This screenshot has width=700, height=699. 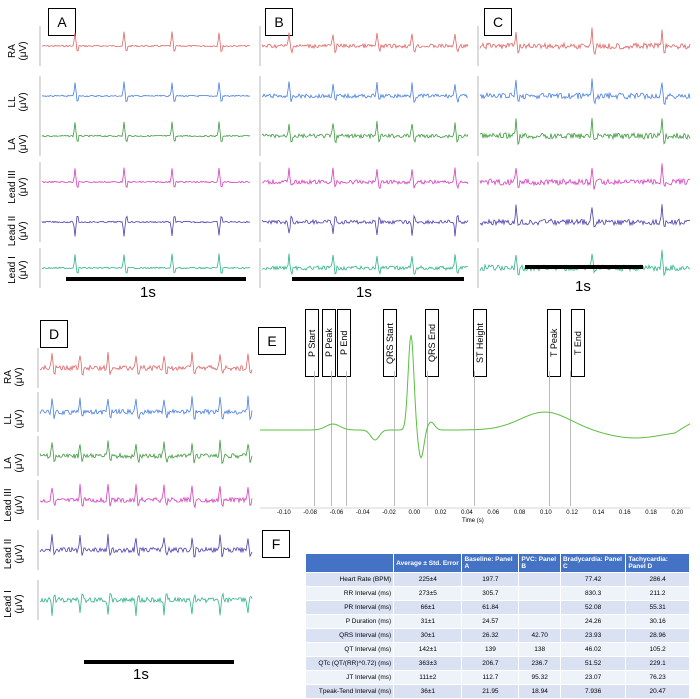 What do you see at coordinates (657, 649) in the screenshot?
I see `metric-value-cell: 105.2` at bounding box center [657, 649].